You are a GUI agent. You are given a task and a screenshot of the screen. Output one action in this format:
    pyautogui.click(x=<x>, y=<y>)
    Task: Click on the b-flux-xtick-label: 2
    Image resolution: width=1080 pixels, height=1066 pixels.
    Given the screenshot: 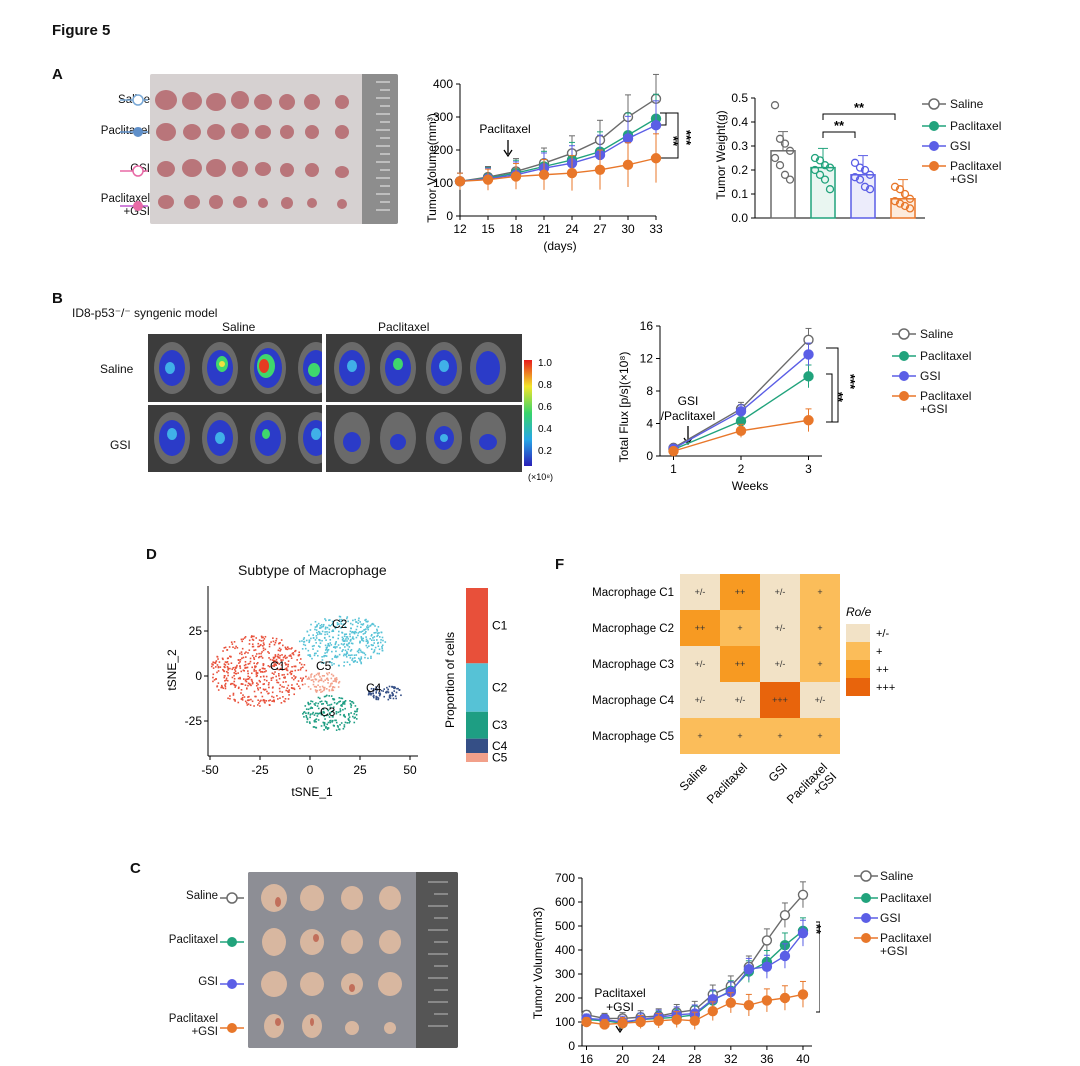 What is the action you would take?
    pyautogui.click(x=741, y=469)
    